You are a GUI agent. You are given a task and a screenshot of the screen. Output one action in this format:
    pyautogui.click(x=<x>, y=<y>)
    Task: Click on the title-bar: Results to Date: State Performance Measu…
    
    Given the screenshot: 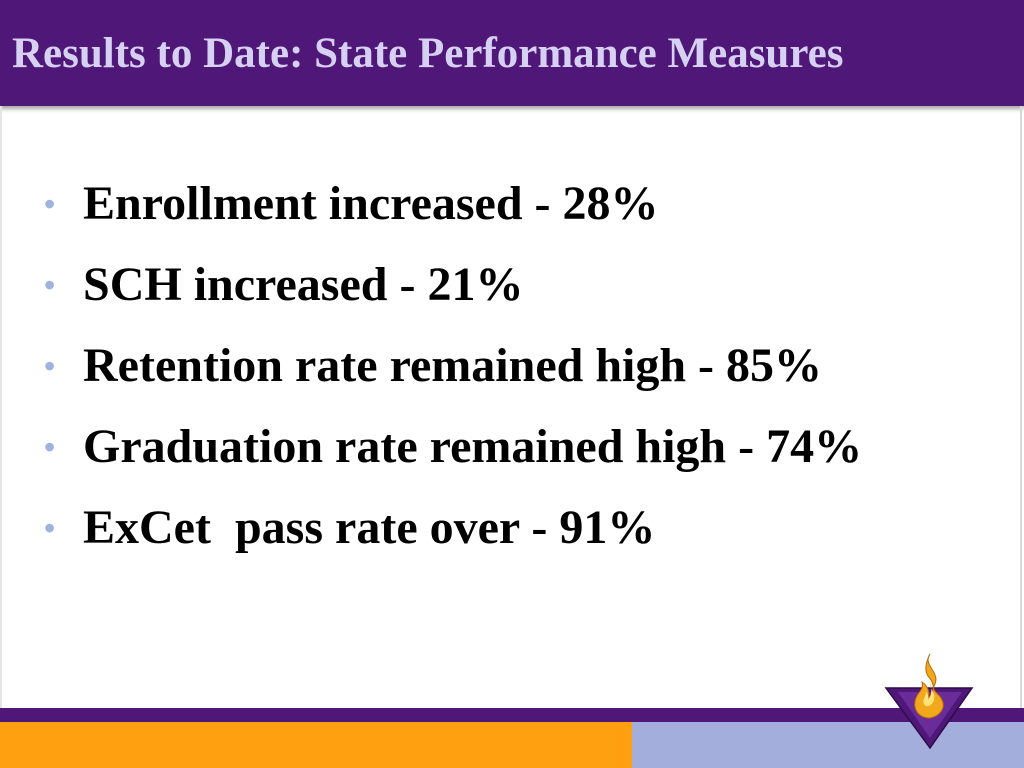 What is the action you would take?
    pyautogui.click(x=512, y=53)
    